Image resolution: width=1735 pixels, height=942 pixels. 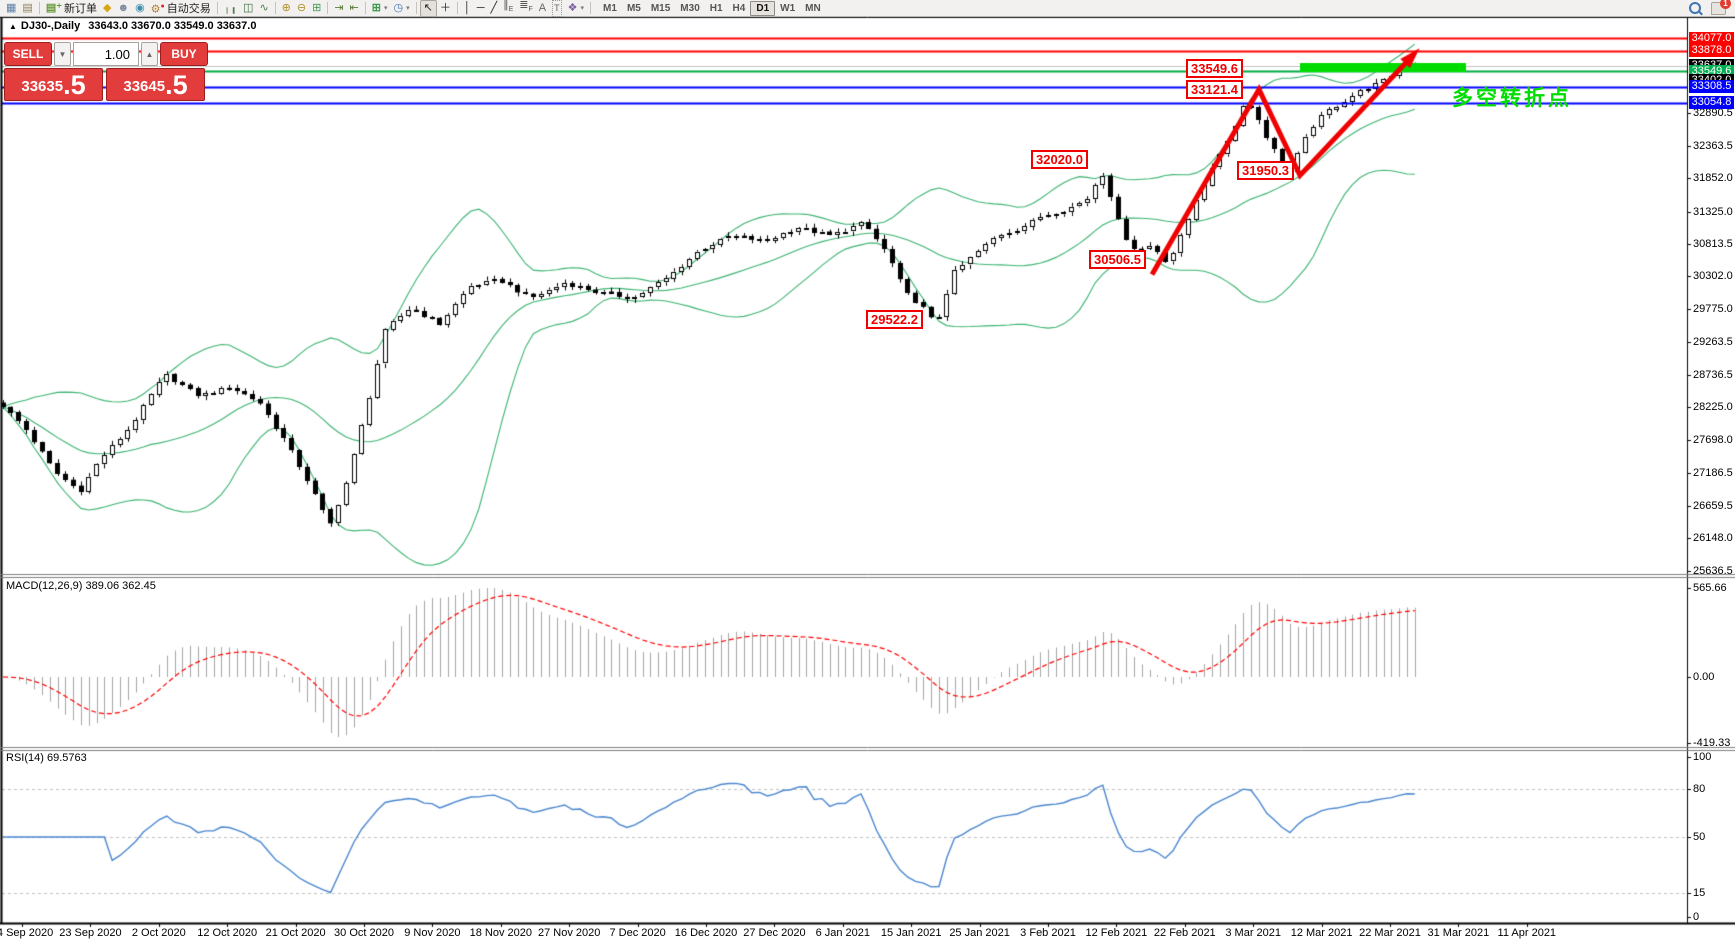 What do you see at coordinates (364, 933) in the screenshot?
I see `date-axis-label: 30 Oct 2020` at bounding box center [364, 933].